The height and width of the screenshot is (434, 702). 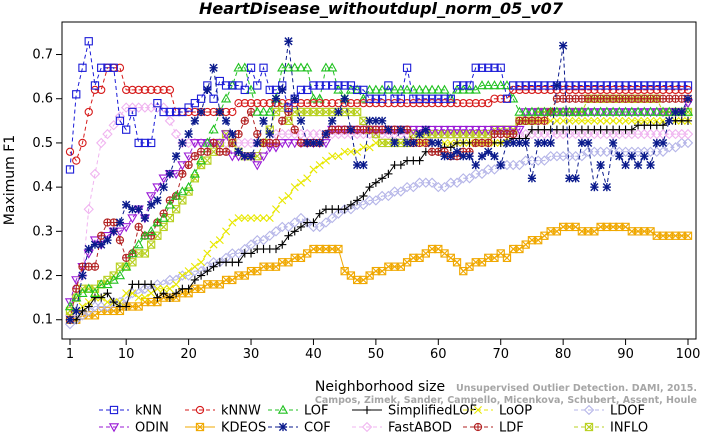 I want to click on y-tick-label: 0.3, so click(x=42, y=231).